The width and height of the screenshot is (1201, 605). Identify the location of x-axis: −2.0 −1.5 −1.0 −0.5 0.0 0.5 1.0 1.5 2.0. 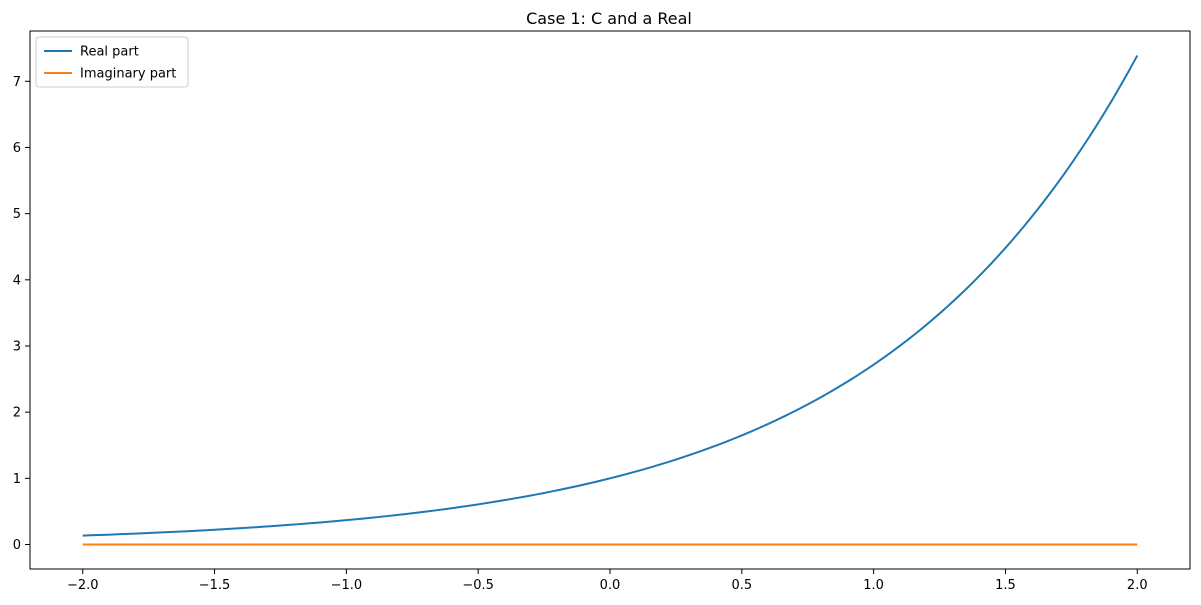
(607, 581).